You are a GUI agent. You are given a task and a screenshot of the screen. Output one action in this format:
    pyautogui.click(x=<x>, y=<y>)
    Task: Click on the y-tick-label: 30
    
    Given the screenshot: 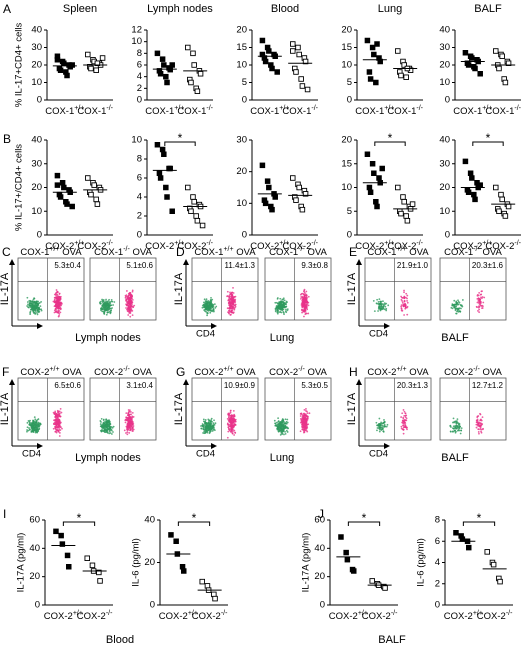 What is the action you would take?
    pyautogui.click(x=36, y=163)
    